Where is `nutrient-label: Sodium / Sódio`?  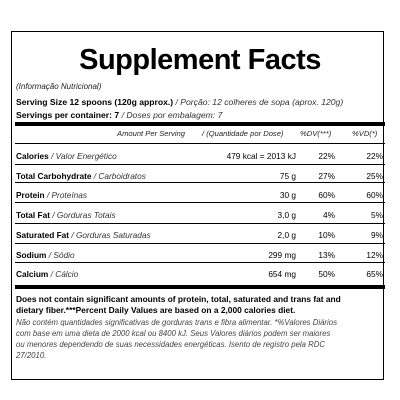 nutrient-label: Sodium / Sódio is located at coordinates (45, 255).